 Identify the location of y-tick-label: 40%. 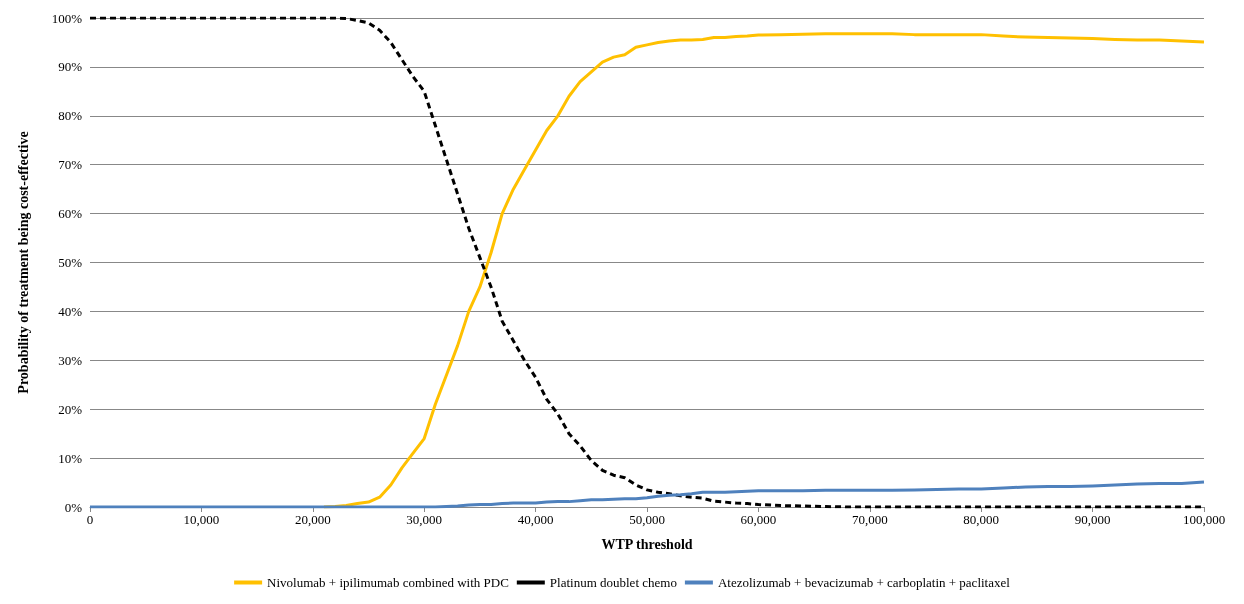
(70, 311).